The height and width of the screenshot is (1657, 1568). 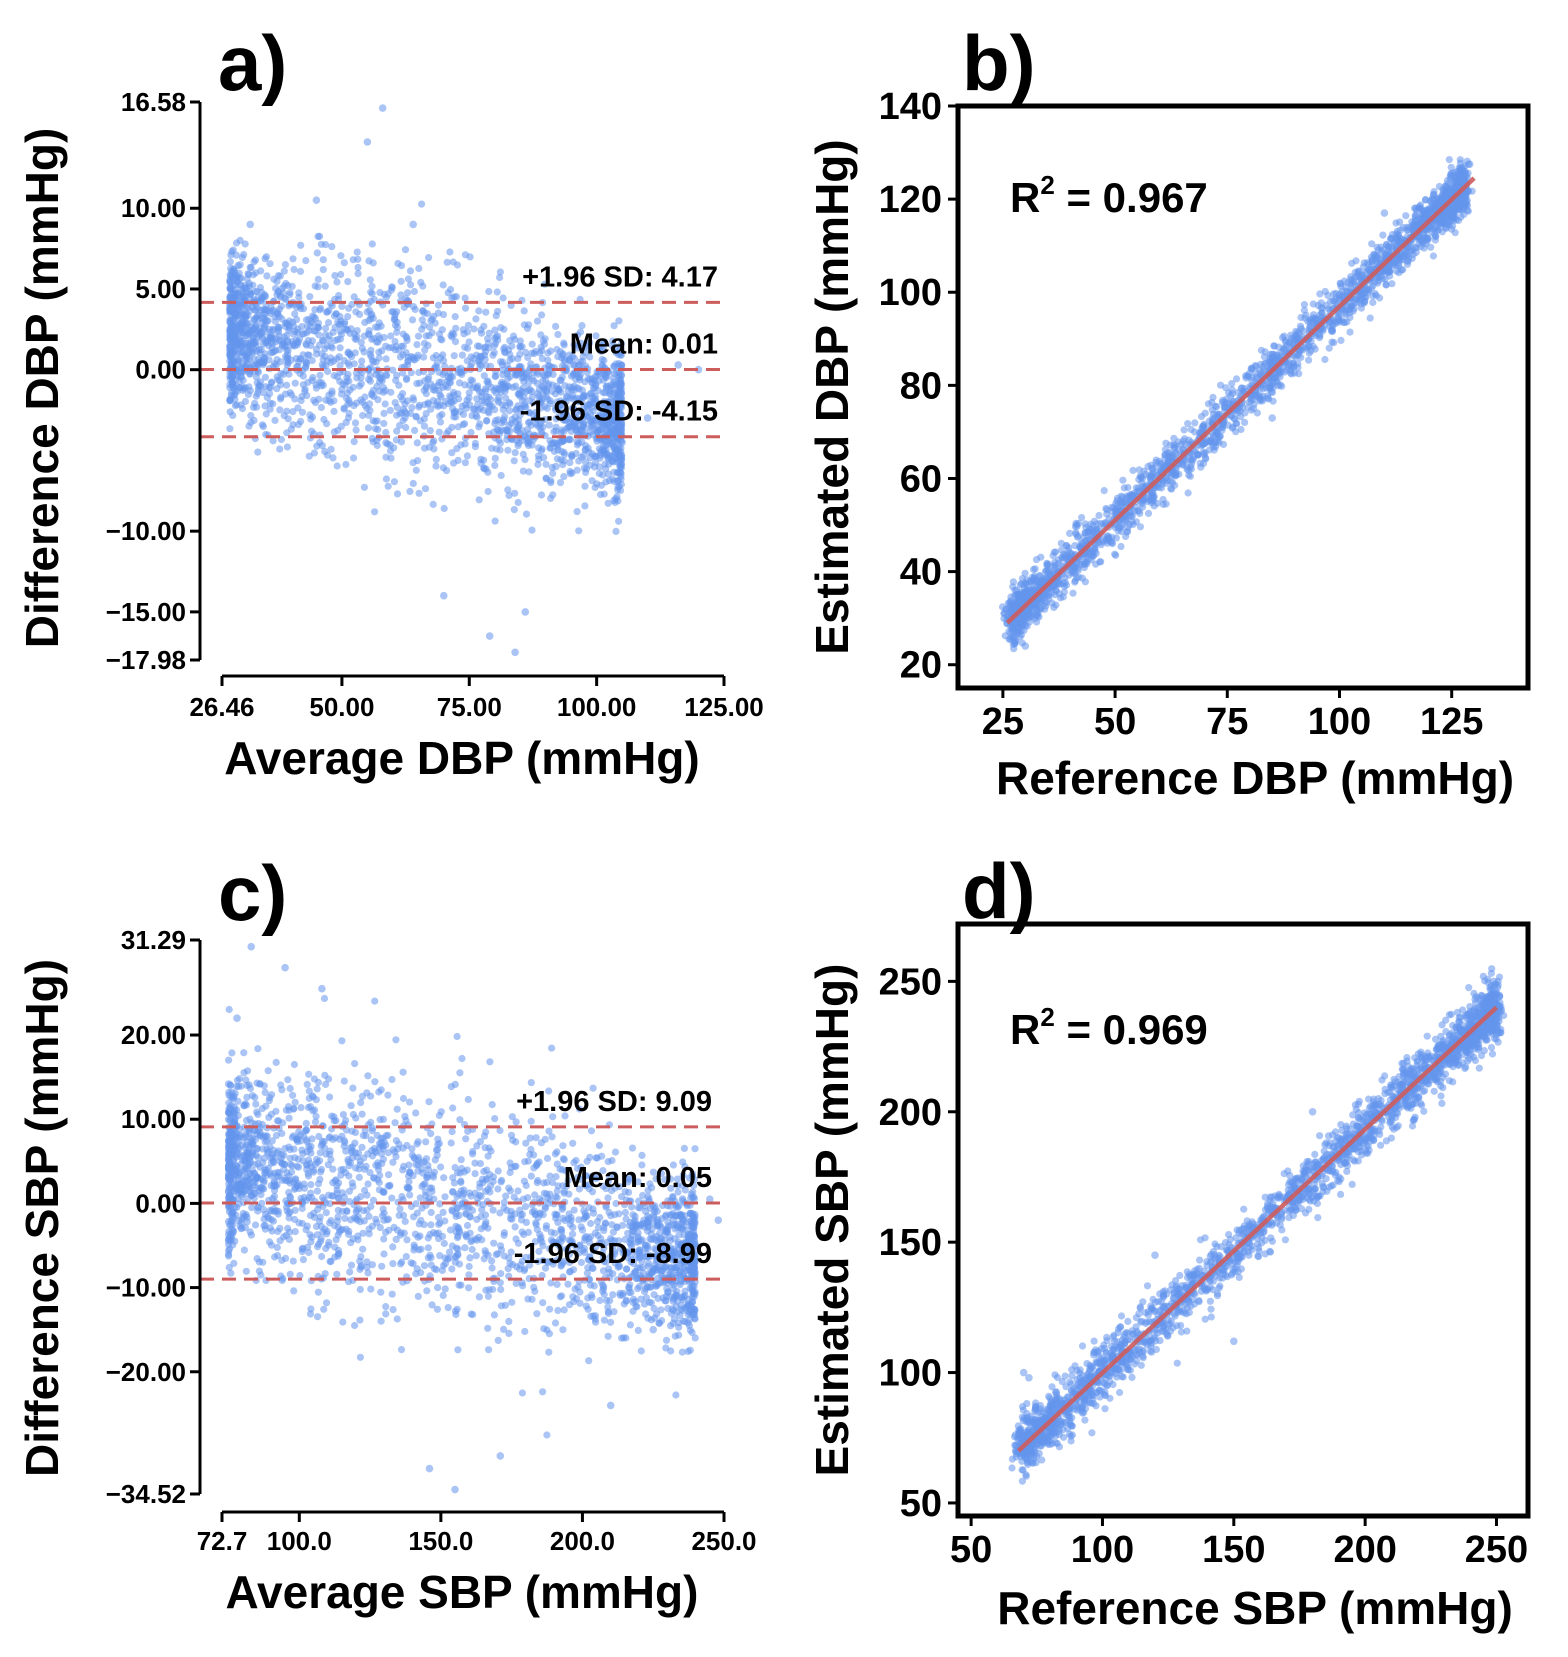 What do you see at coordinates (910, 107) in the screenshot?
I see `y-tick-label: 140` at bounding box center [910, 107].